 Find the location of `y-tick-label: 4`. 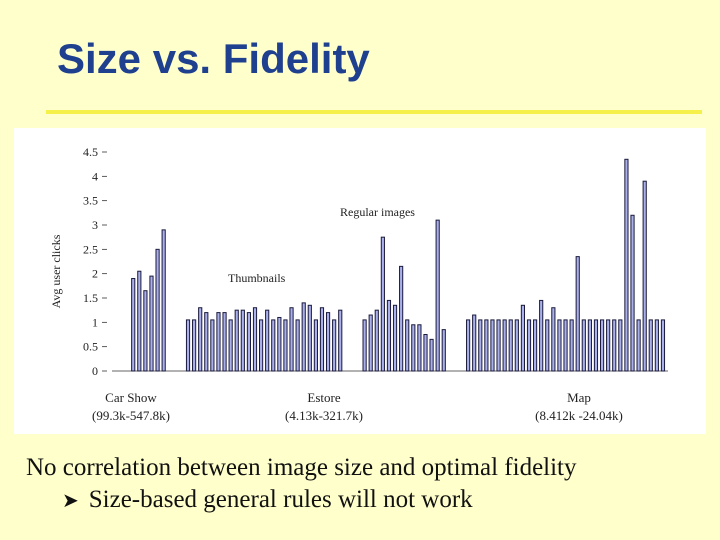

y-tick-label: 4 is located at coordinates (95, 176).